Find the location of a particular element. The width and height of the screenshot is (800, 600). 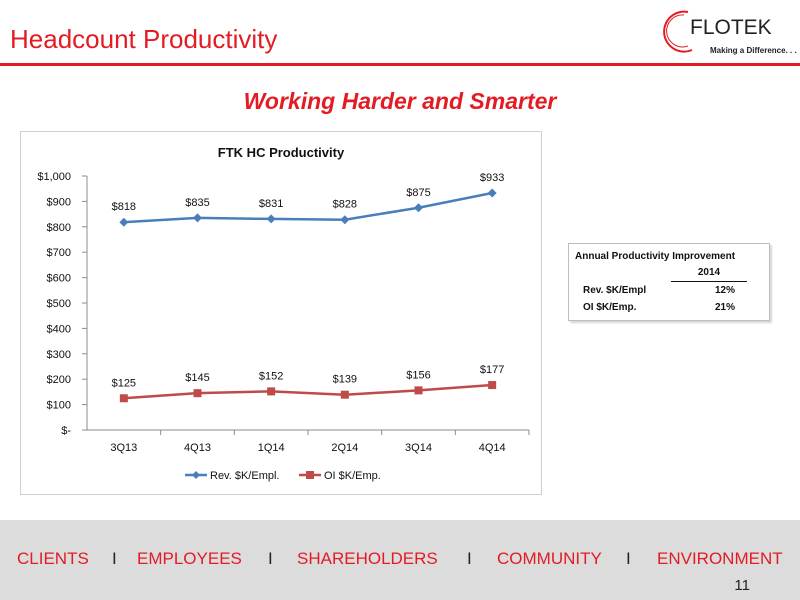

data-label: $156 is located at coordinates (418, 375).